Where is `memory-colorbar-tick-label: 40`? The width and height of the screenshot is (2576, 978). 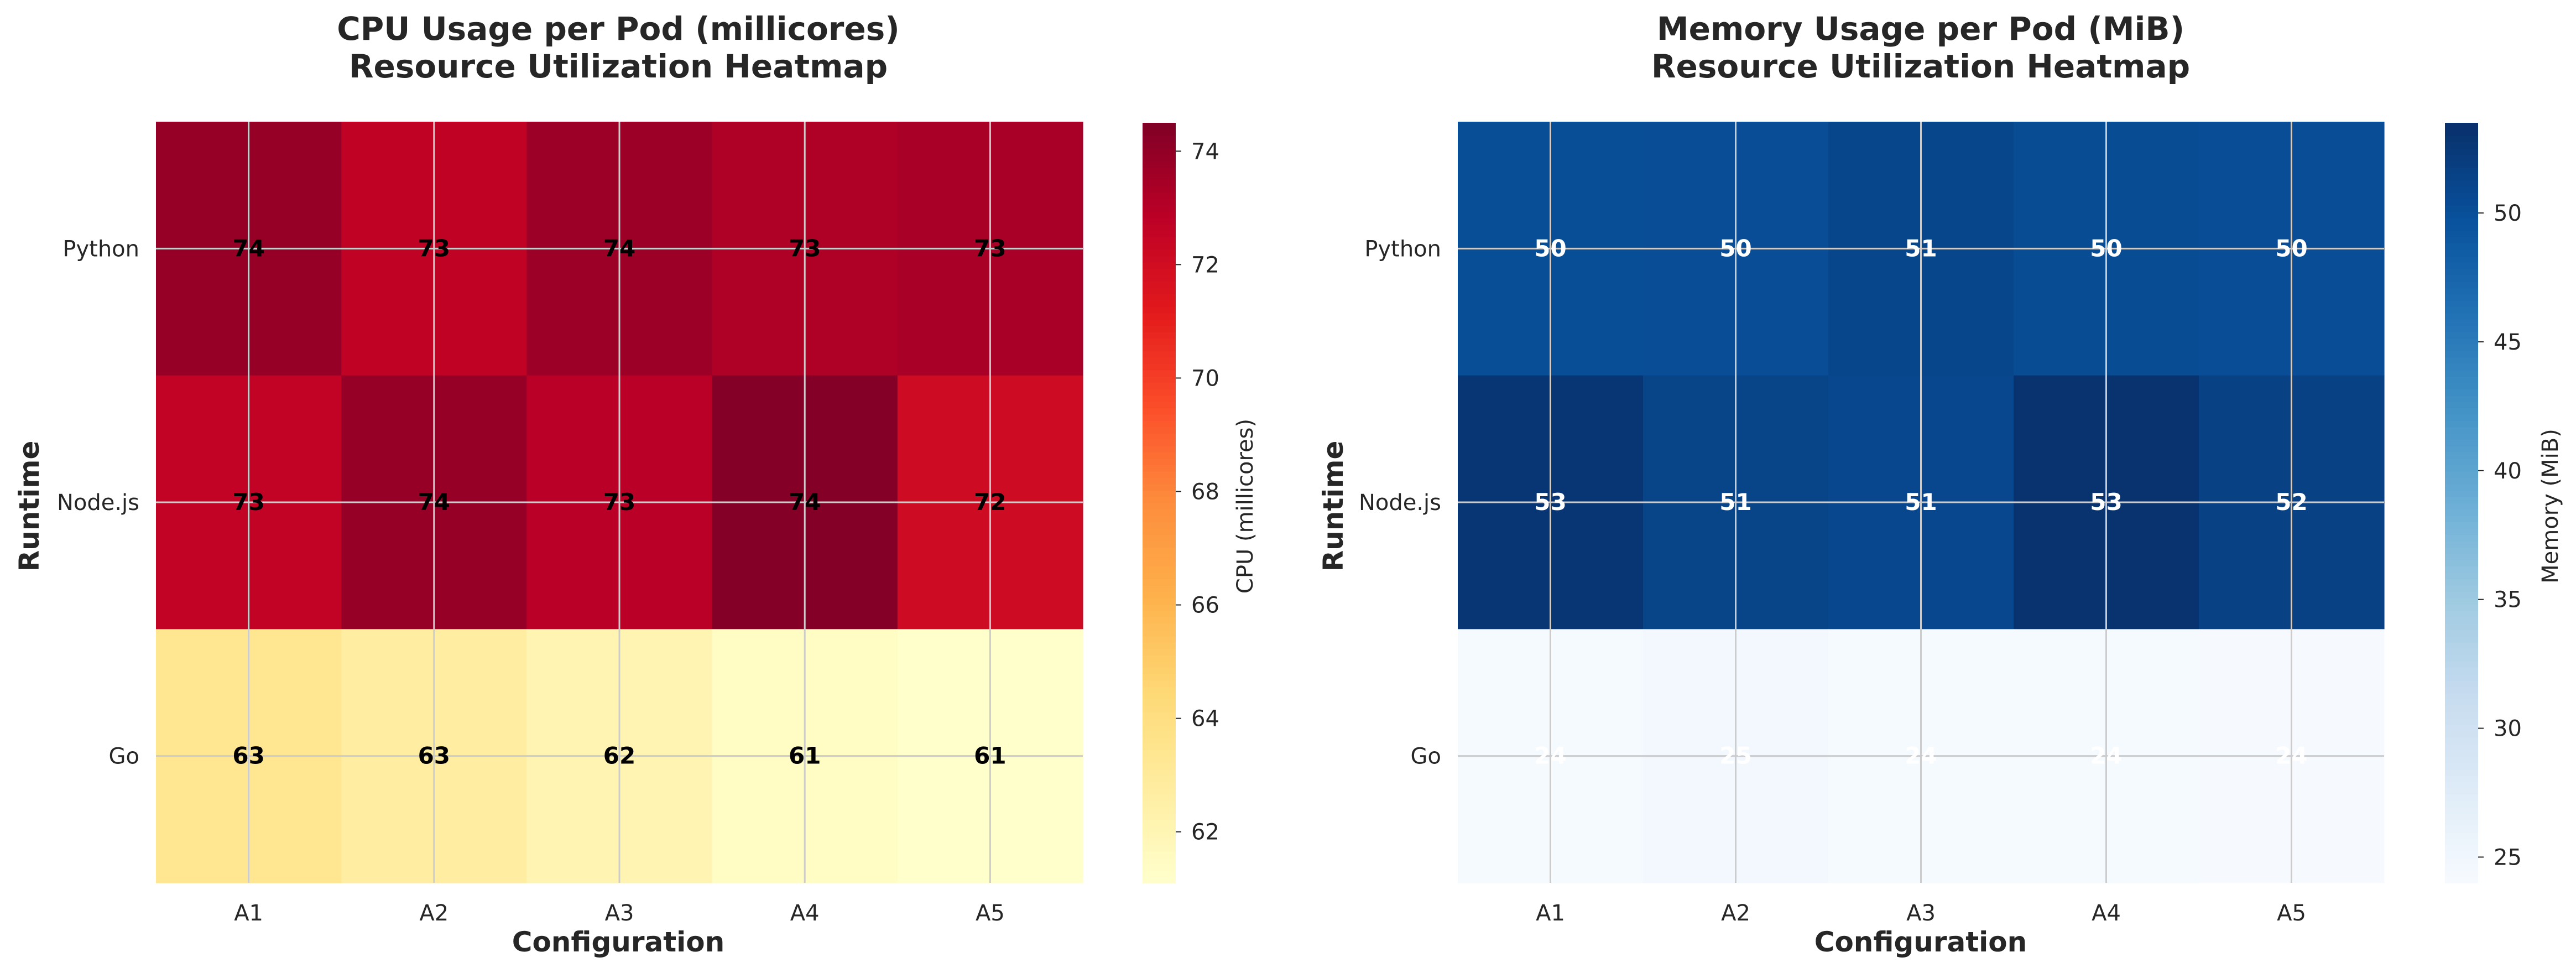
memory-colorbar-tick-label: 40 is located at coordinates (2508, 472).